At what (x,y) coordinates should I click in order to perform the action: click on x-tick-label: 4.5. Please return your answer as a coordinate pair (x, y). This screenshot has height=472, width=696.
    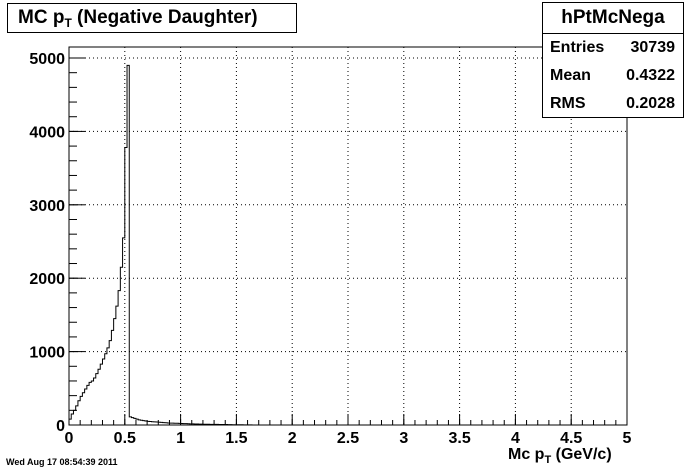
    Looking at the image, I should click on (571, 438).